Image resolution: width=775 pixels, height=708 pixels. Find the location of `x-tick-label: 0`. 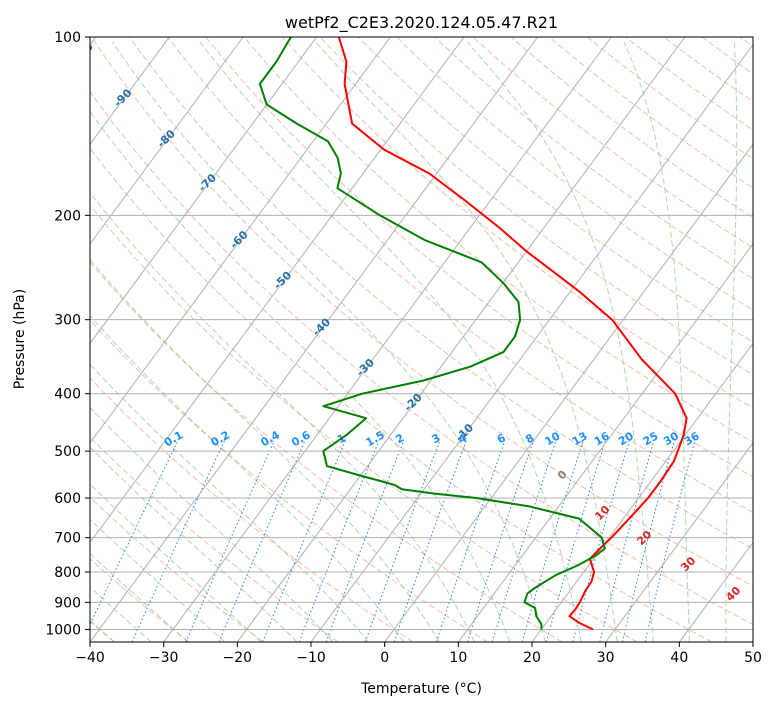

x-tick-label: 0 is located at coordinates (384, 658).